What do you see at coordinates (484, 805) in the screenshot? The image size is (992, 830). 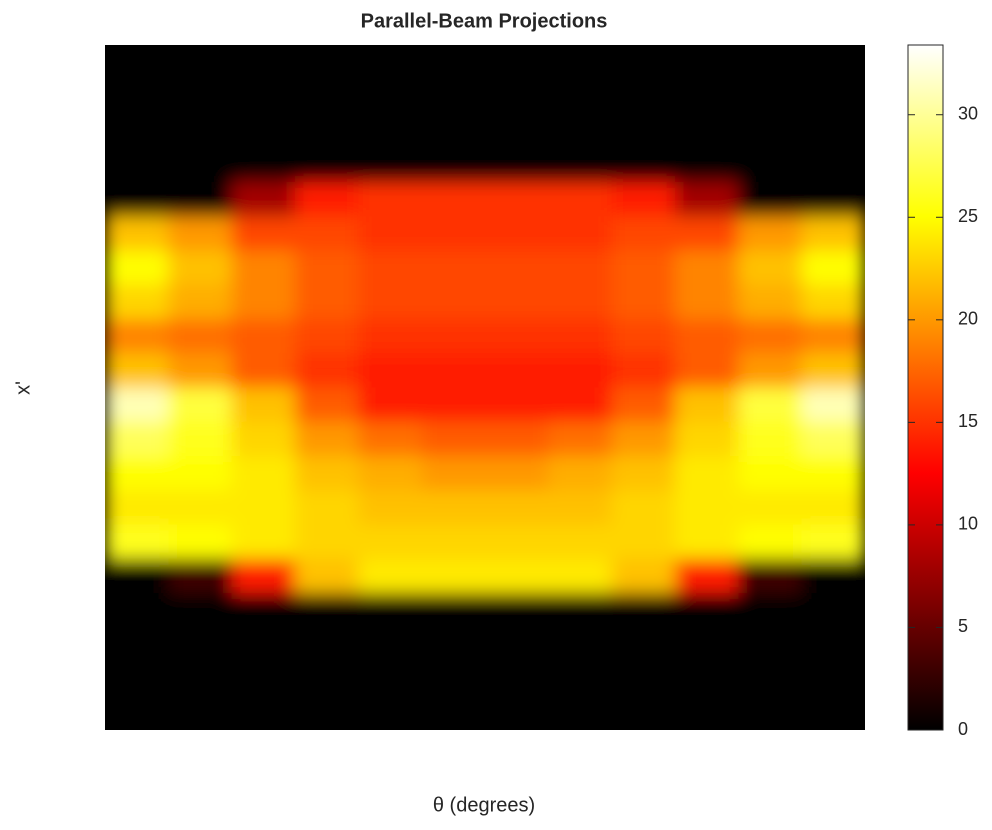 I see `x-axis-label: θ (degrees)` at bounding box center [484, 805].